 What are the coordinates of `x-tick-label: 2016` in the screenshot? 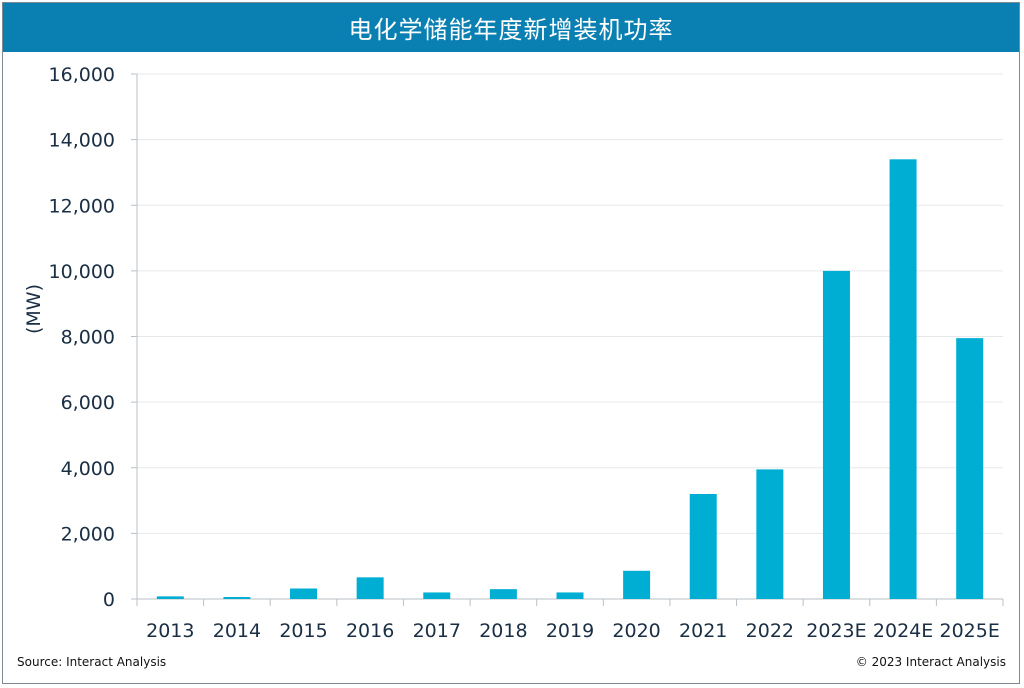 It's located at (370, 631).